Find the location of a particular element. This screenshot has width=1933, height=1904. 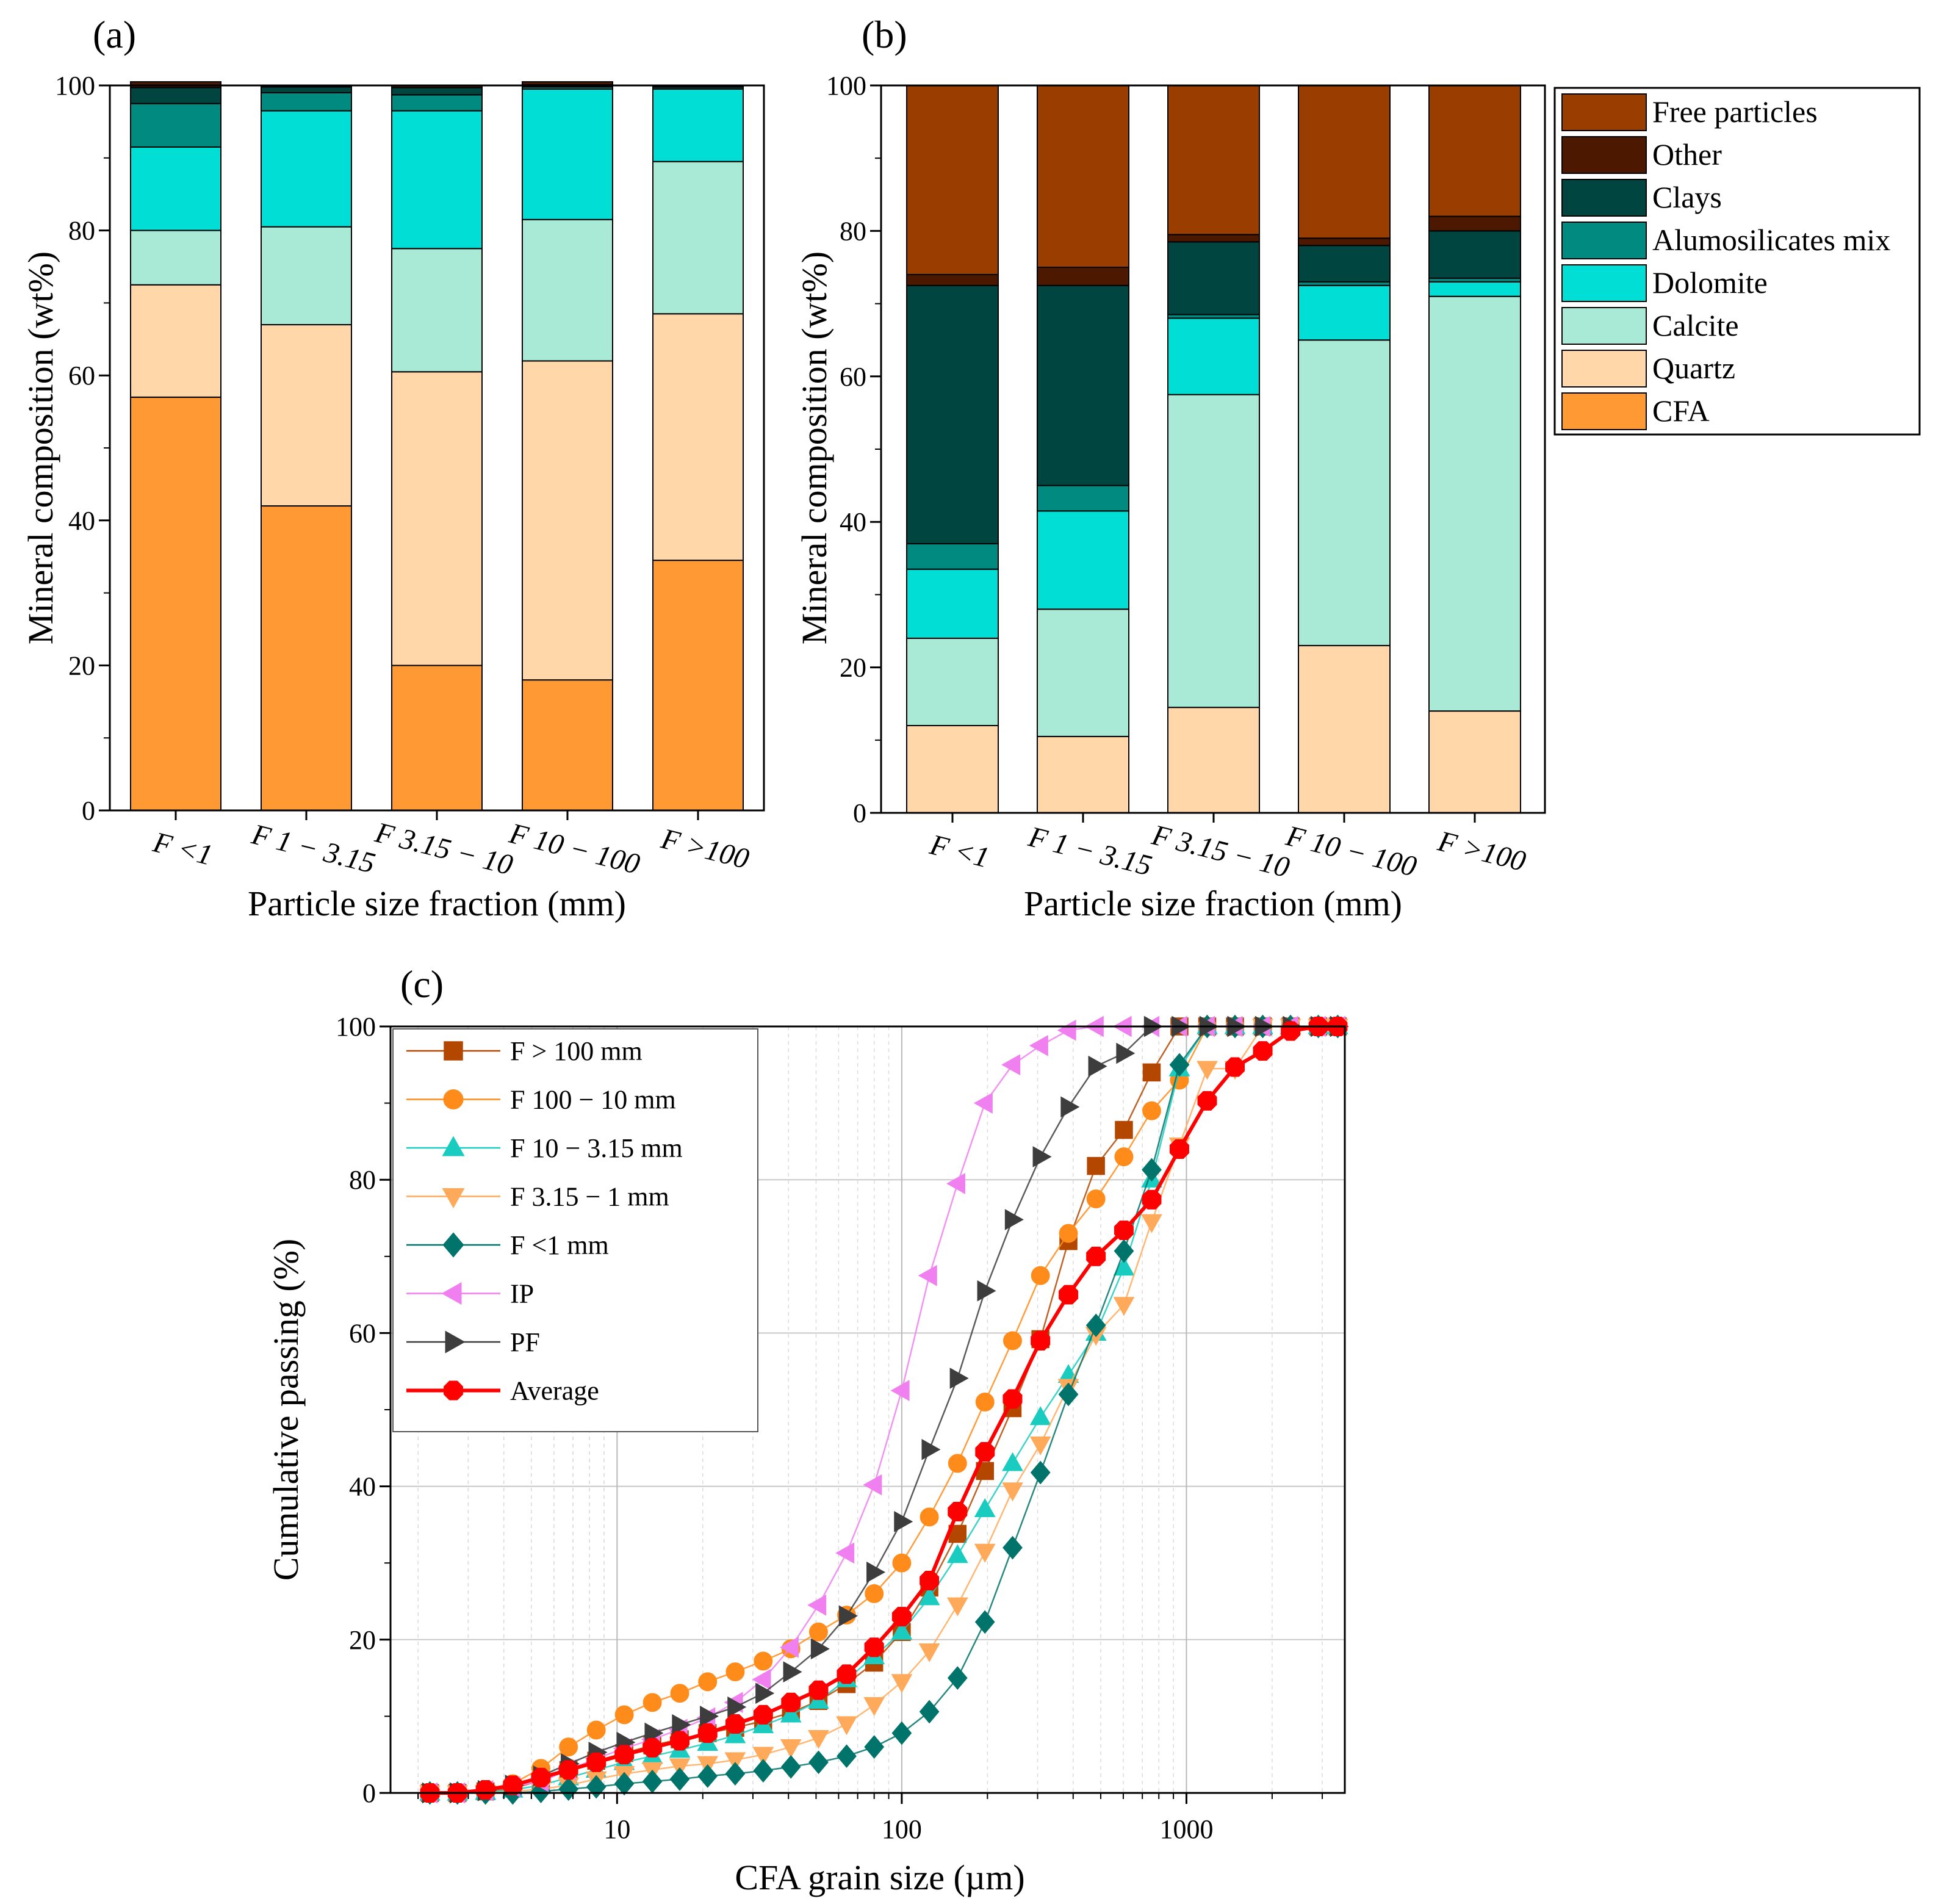

data-point-f-100-mm is located at coordinates (1151, 1072).